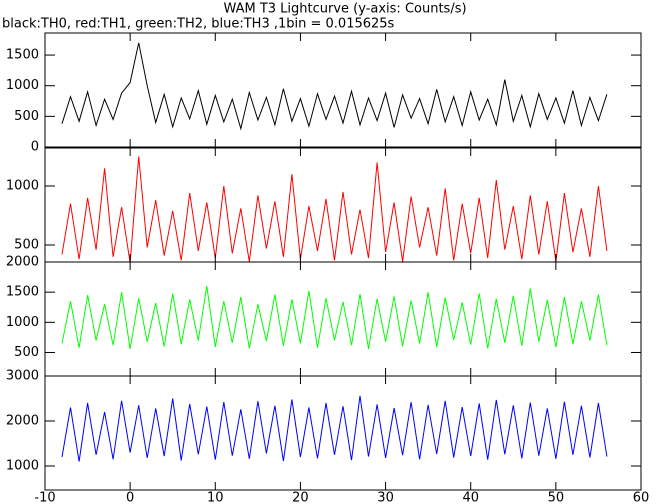 The image size is (657, 504). I want to click on x-tick-label: 30, so click(385, 497).